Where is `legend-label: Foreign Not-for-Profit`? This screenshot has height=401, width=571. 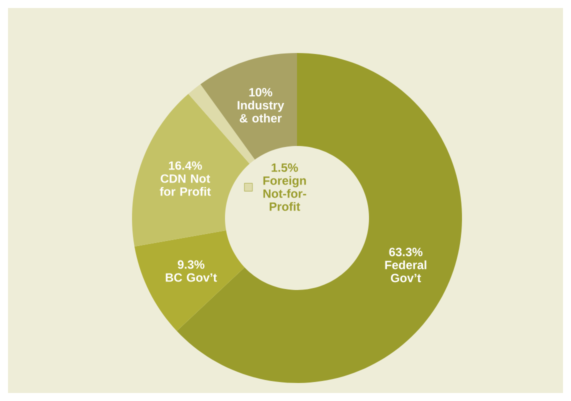
legend-label: Foreign Not-for-Profit is located at coordinates (284, 193).